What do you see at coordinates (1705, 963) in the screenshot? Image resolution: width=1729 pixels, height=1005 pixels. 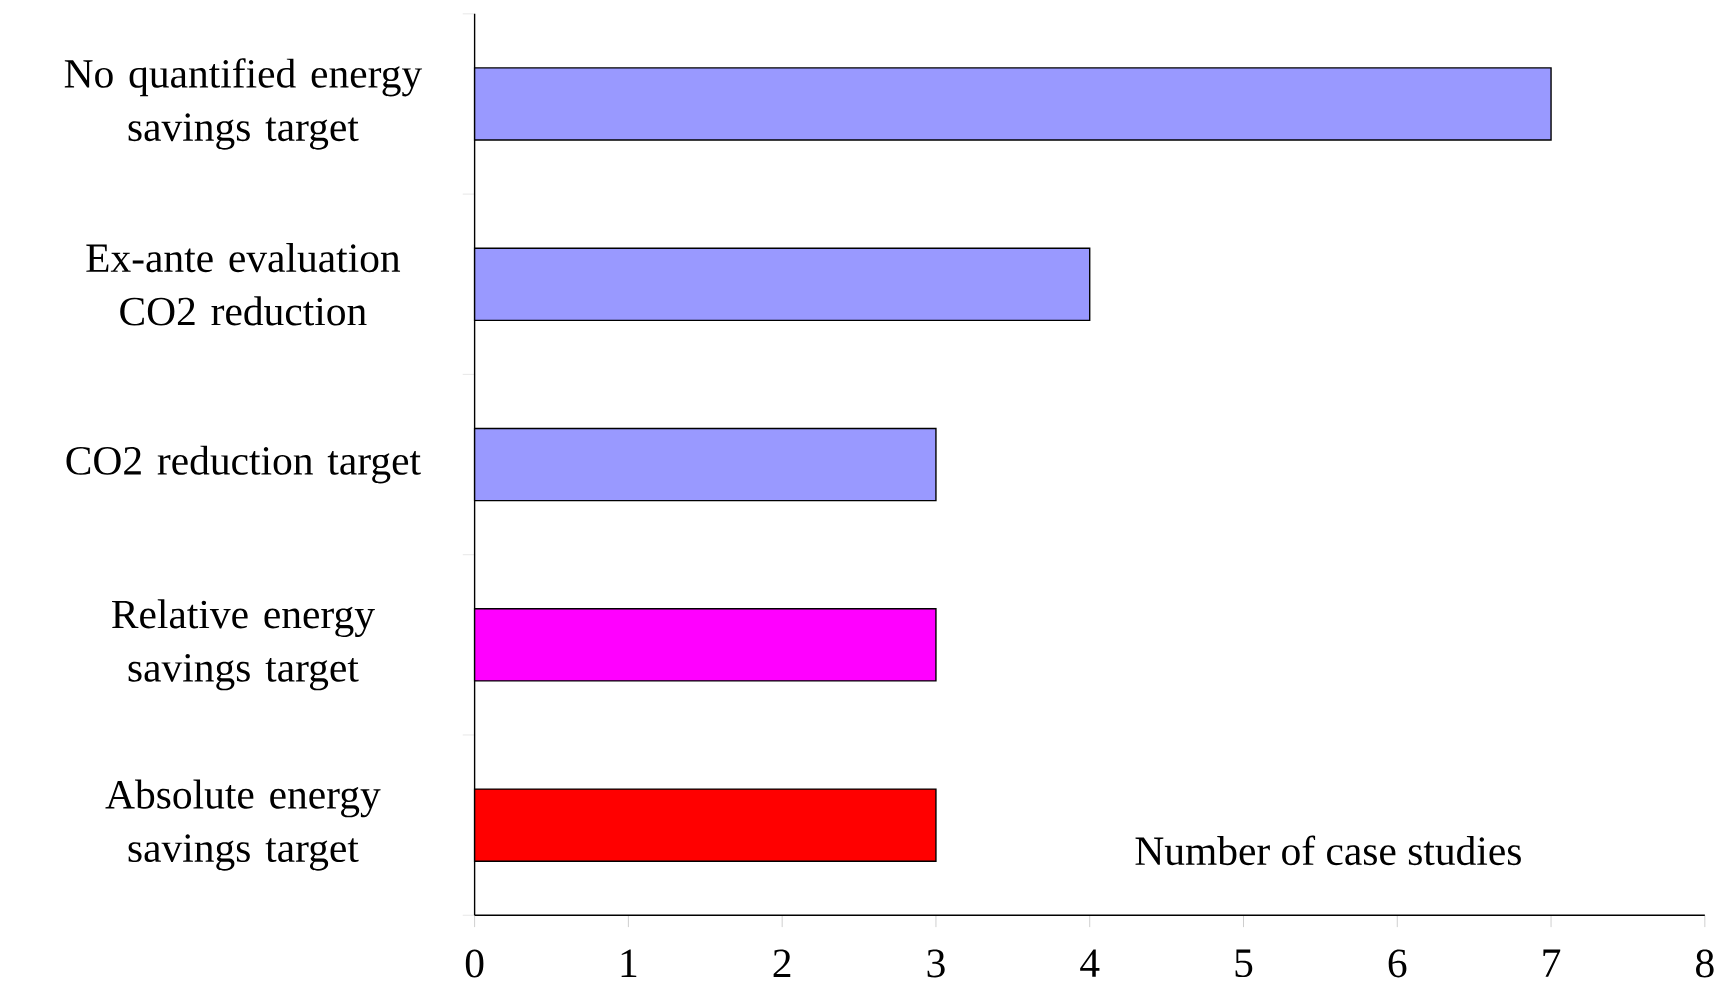 I see `x-tick-label: 8` at bounding box center [1705, 963].